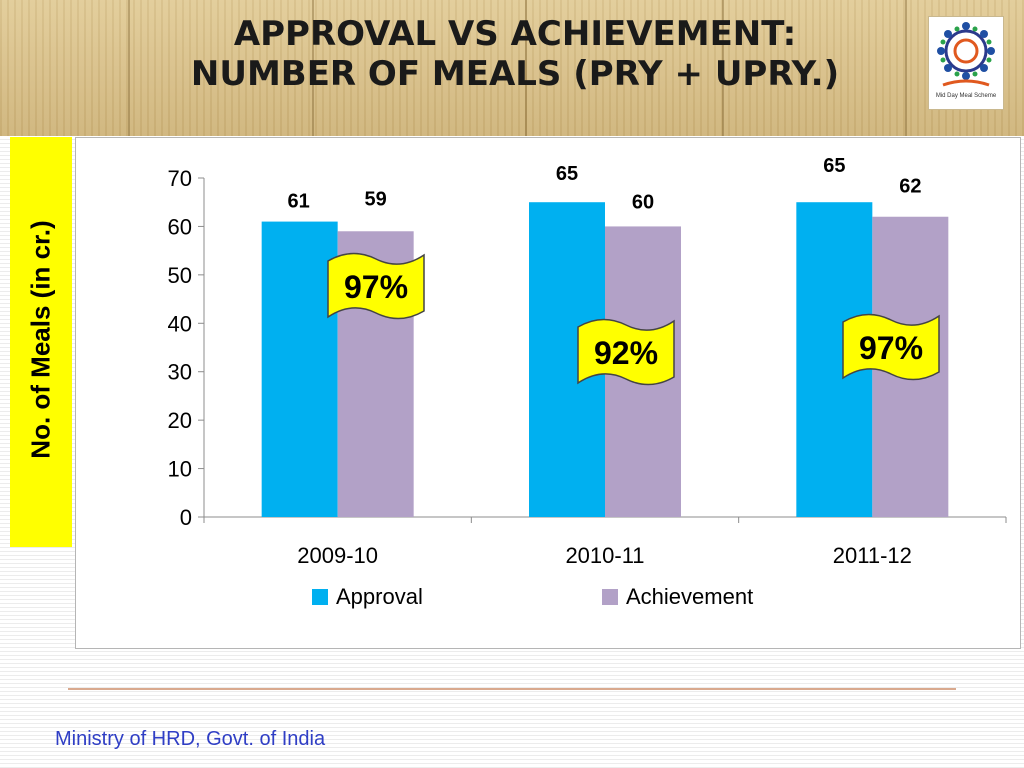 This screenshot has height=768, width=1024. What do you see at coordinates (320, 597) in the screenshot?
I see `legend-swatch-approval` at bounding box center [320, 597].